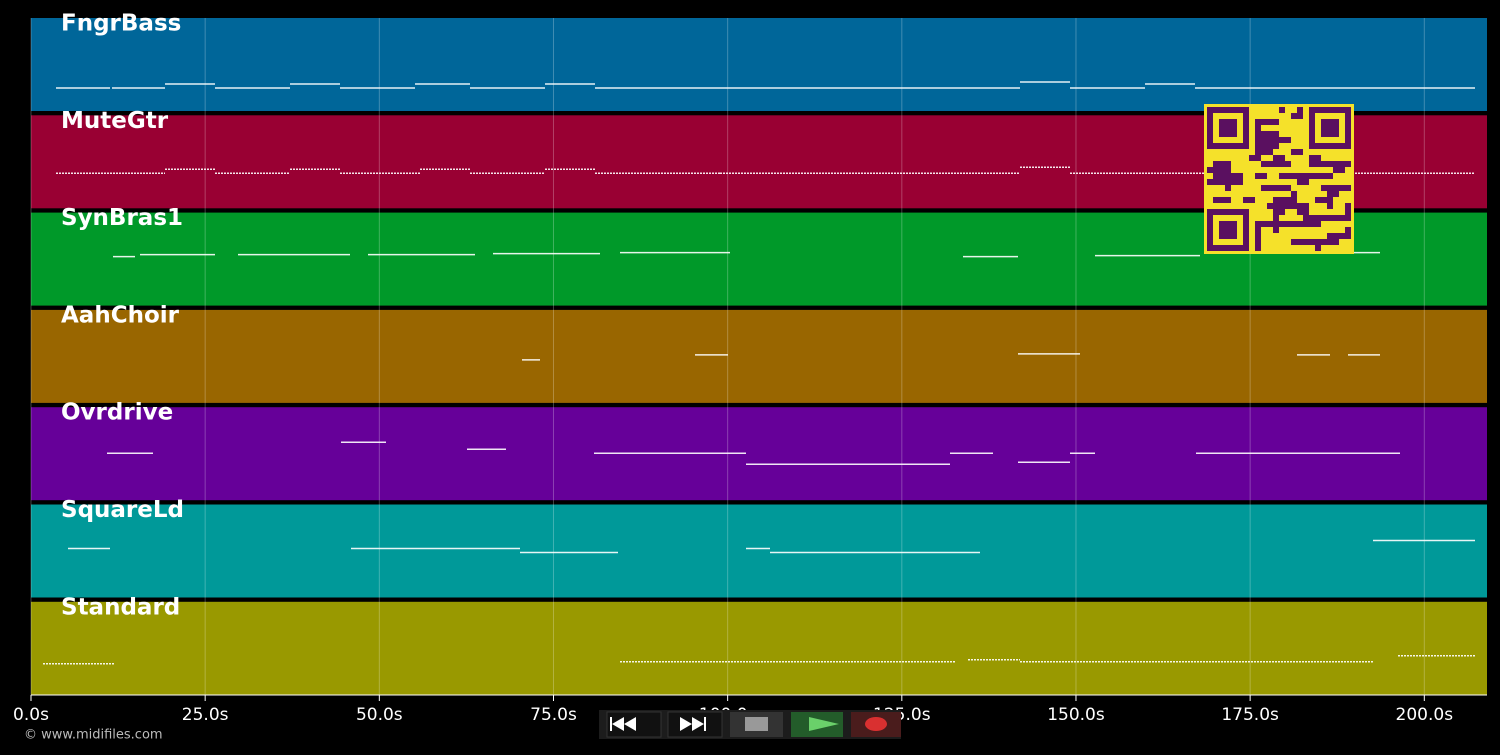 The height and width of the screenshot is (755, 1500). I want to click on track-name: FngrBass, so click(121, 24).